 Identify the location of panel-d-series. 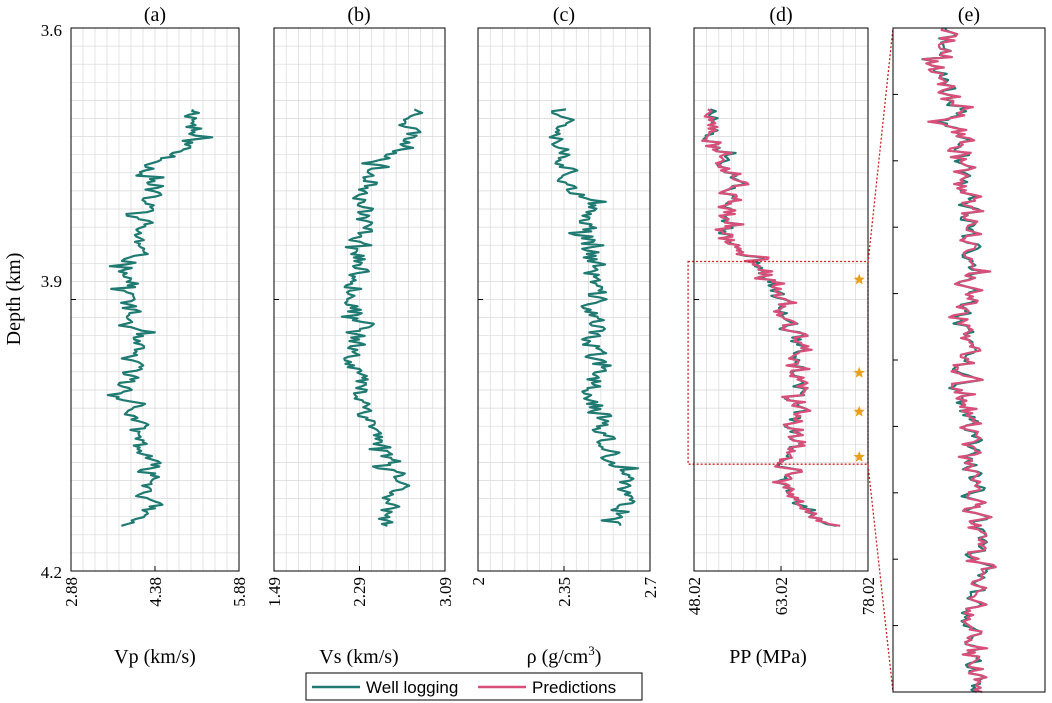
(771, 317).